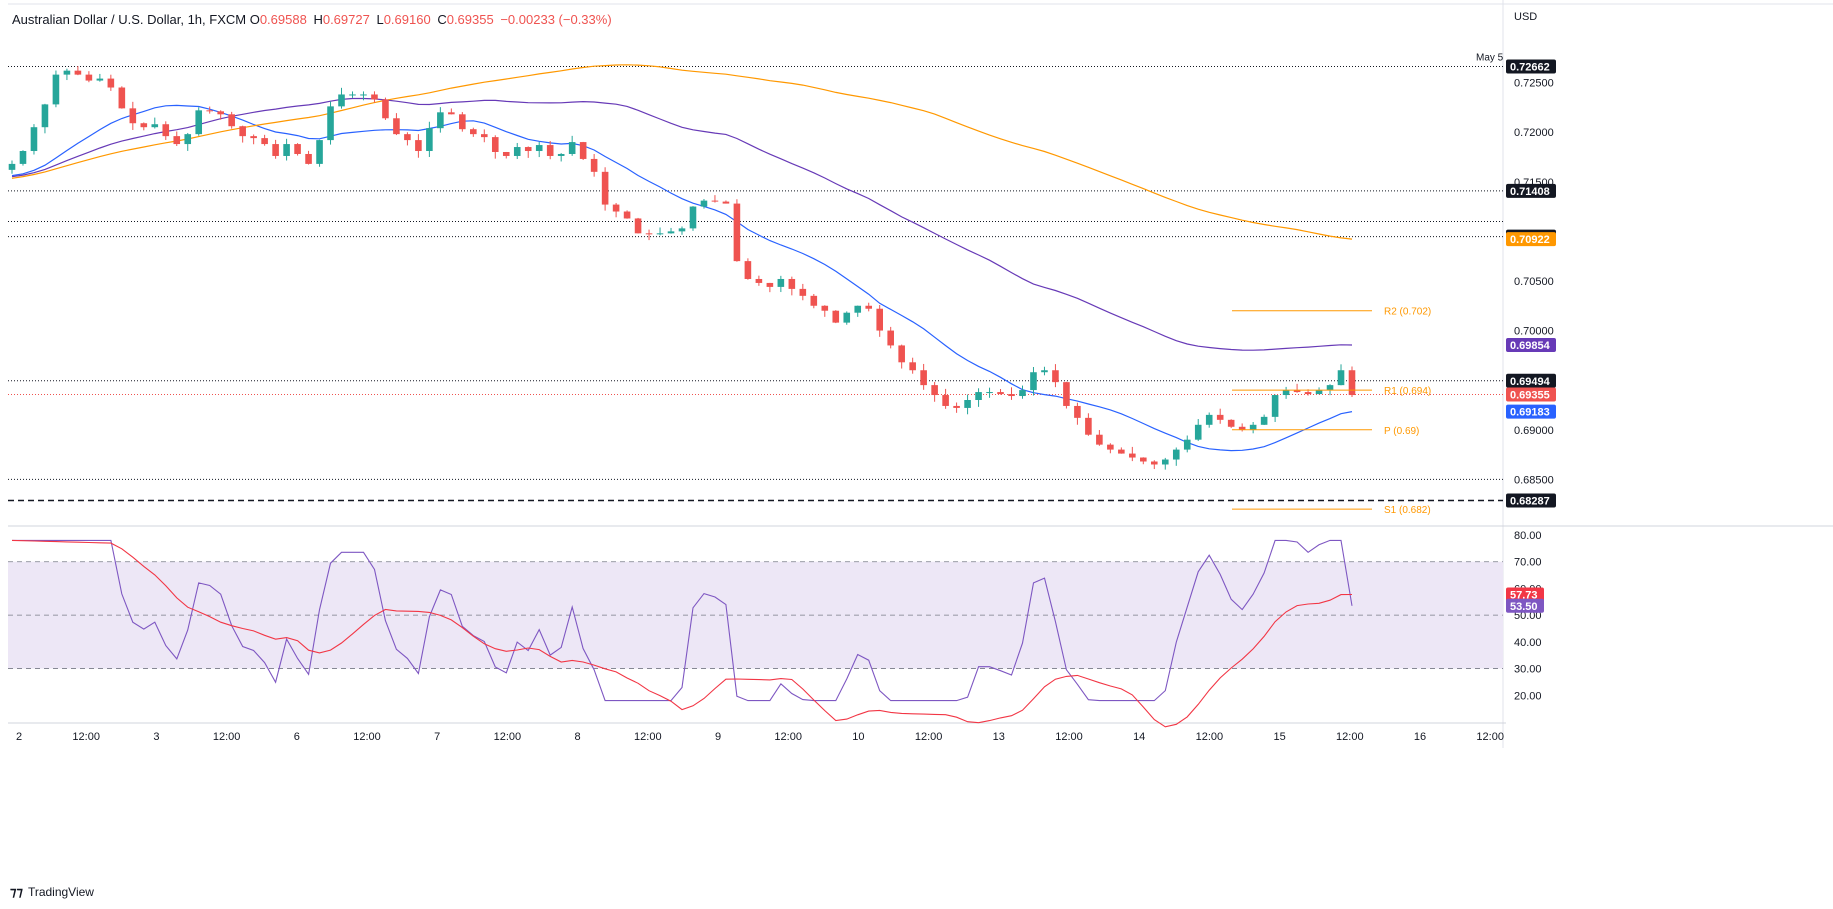 The image size is (1833, 909). What do you see at coordinates (1528, 563) in the screenshot?
I see `rsi-tick-label: 70.00` at bounding box center [1528, 563].